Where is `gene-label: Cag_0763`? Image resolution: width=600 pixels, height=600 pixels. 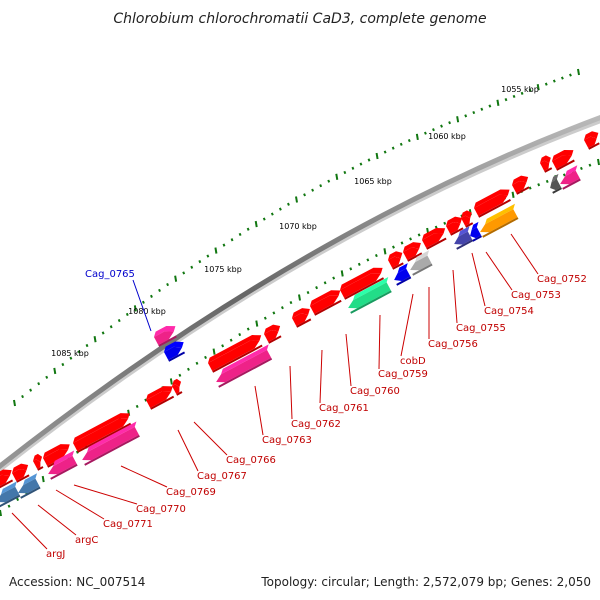 gene-label: Cag_0763 is located at coordinates (287, 440).